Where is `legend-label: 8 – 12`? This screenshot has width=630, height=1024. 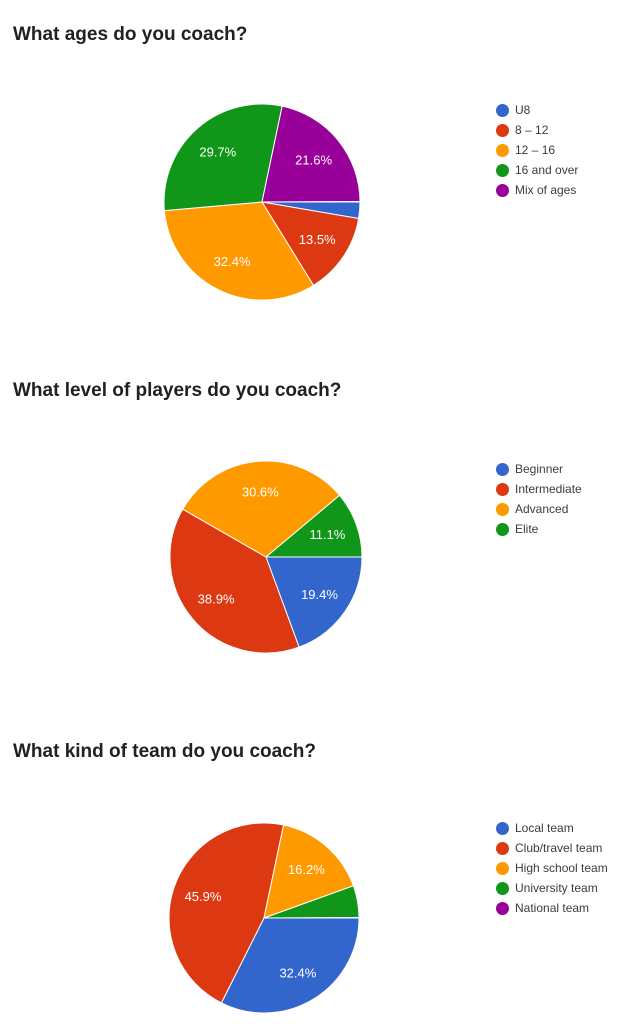
legend-label: 8 – 12 is located at coordinates (532, 130).